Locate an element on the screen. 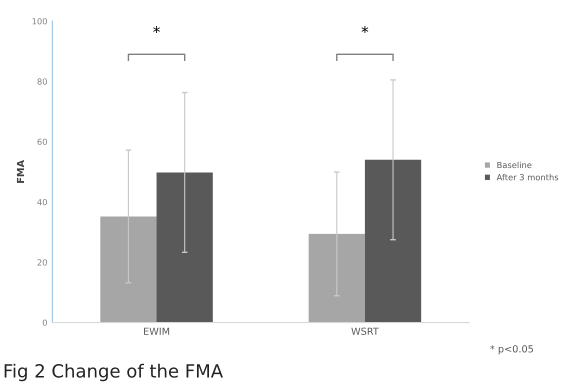 The height and width of the screenshot is (384, 582). y-tick-label: 60 is located at coordinates (42, 141).